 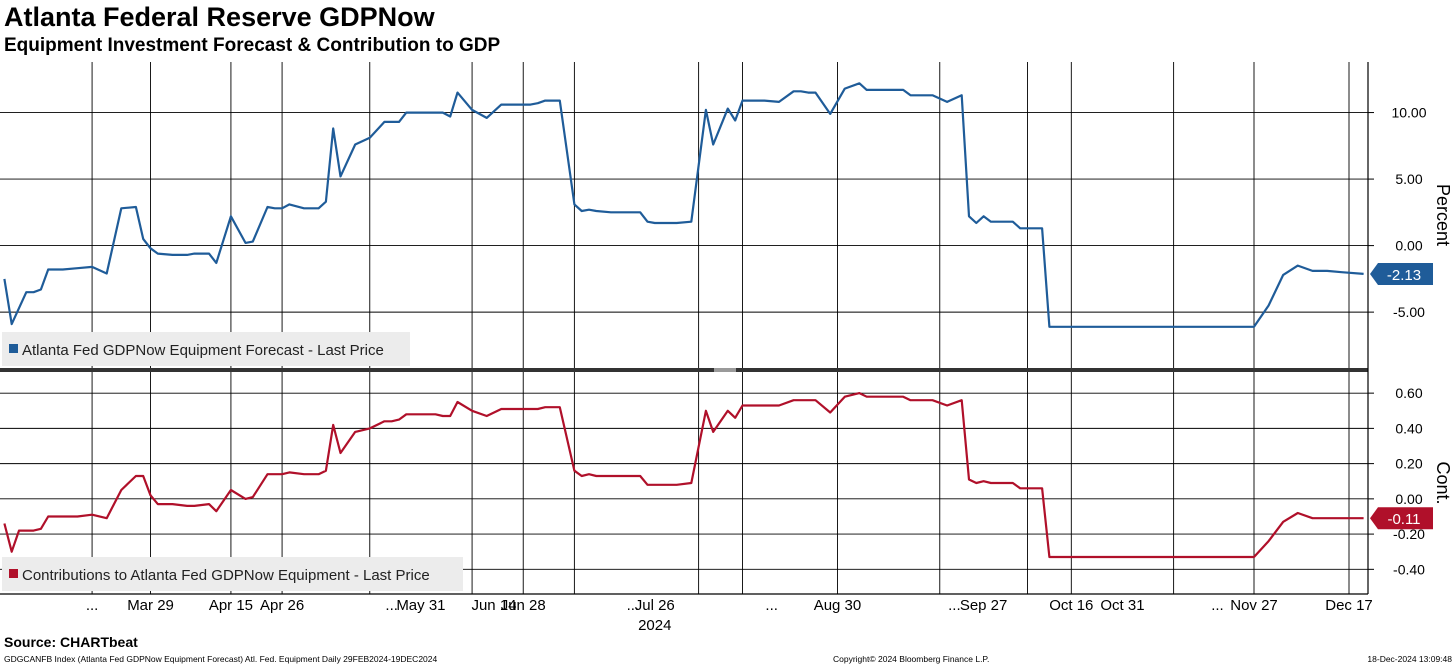 What do you see at coordinates (150, 605) in the screenshot?
I see `x-tick-label: Mar 29` at bounding box center [150, 605].